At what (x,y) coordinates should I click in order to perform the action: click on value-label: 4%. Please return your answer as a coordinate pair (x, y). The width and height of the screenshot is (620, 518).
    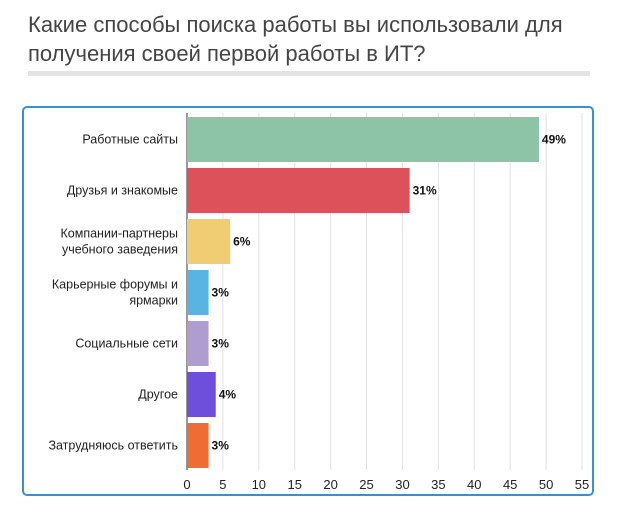
    Looking at the image, I should click on (228, 395).